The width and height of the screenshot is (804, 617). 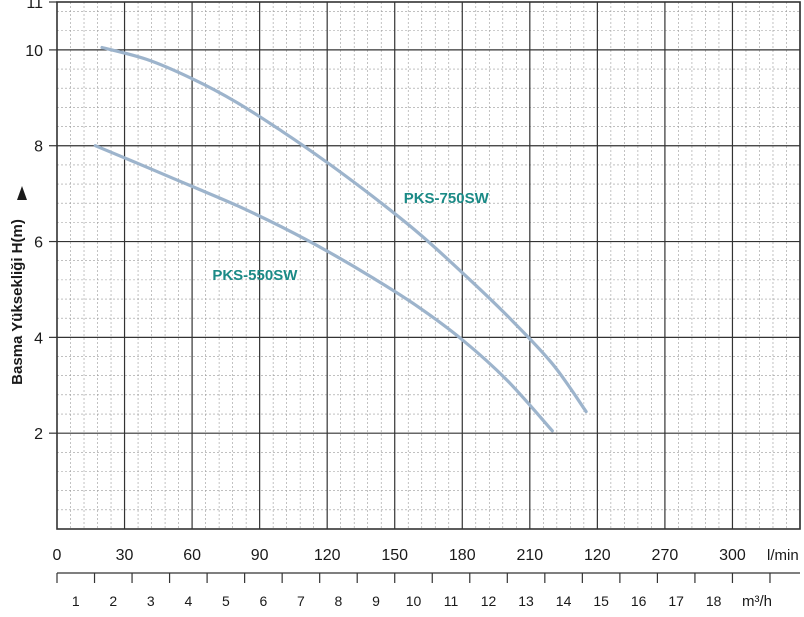 I want to click on x2-tick-label: 7, so click(x=301, y=601).